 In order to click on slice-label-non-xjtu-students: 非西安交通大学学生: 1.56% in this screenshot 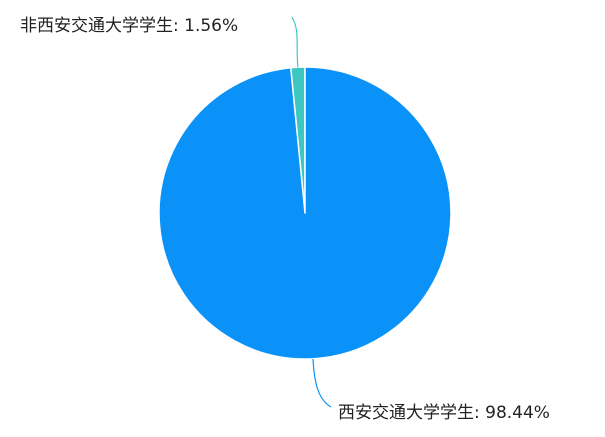, I will do `click(129, 26)`.